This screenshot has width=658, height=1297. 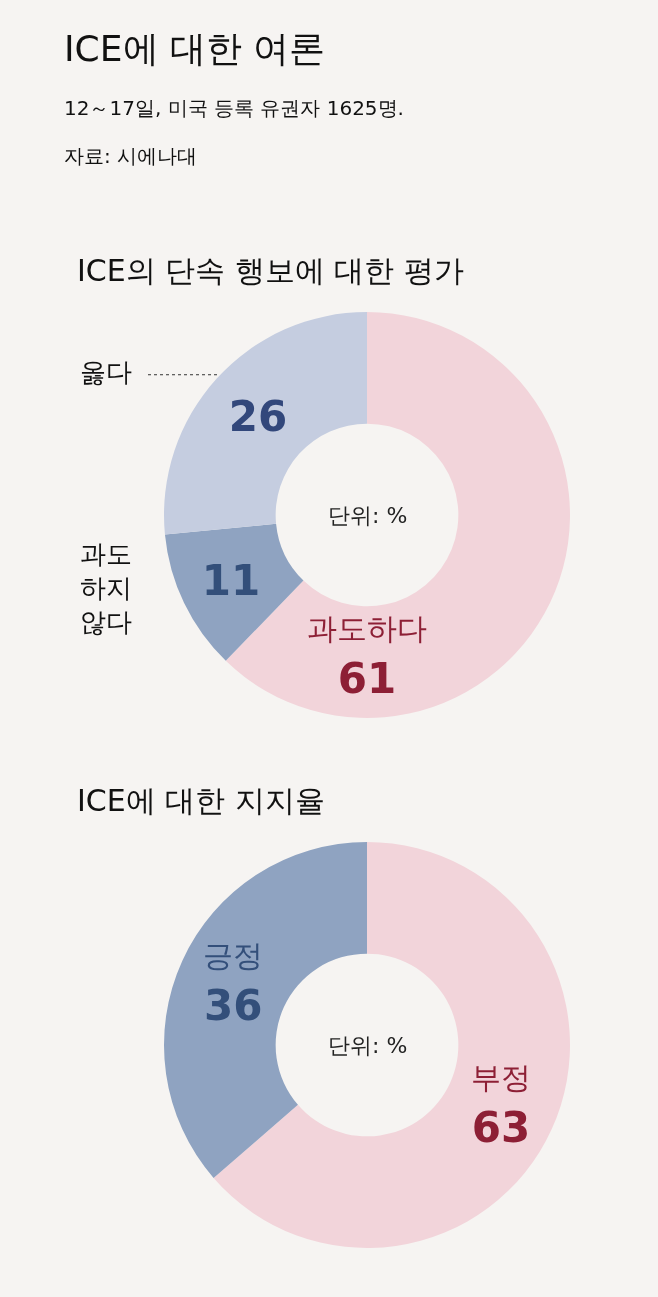 I want to click on chart-title: ICE에 대한 지지율, so click(x=201, y=800).